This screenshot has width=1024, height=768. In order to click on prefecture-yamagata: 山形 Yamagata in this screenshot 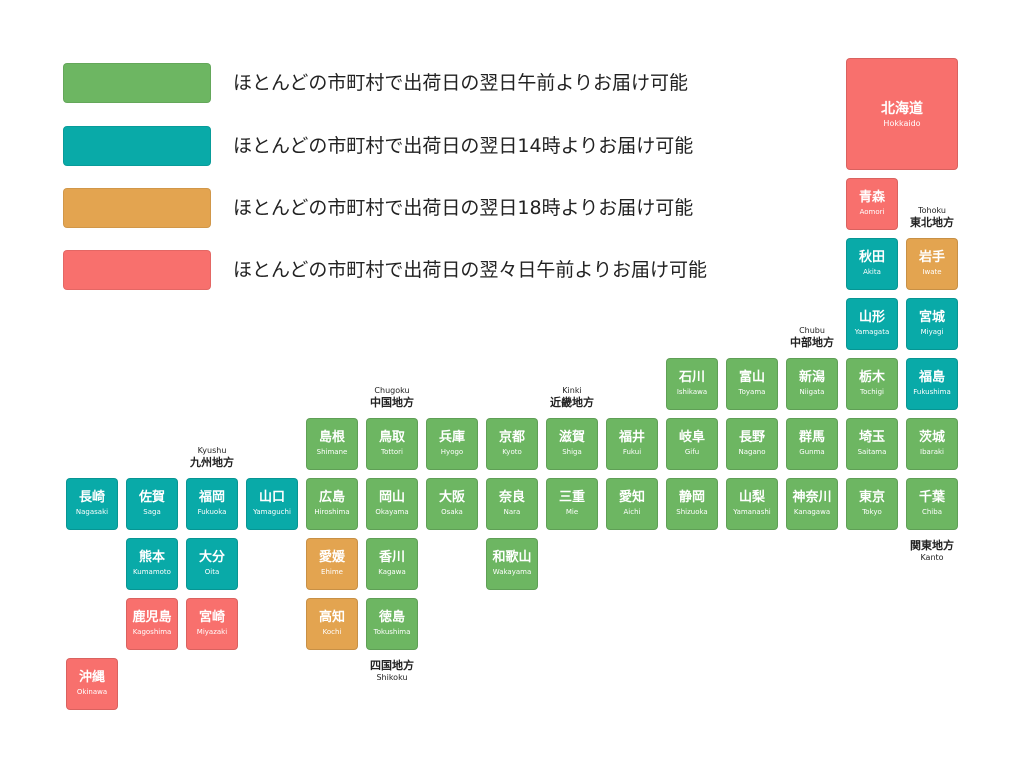, I will do `click(872, 324)`.